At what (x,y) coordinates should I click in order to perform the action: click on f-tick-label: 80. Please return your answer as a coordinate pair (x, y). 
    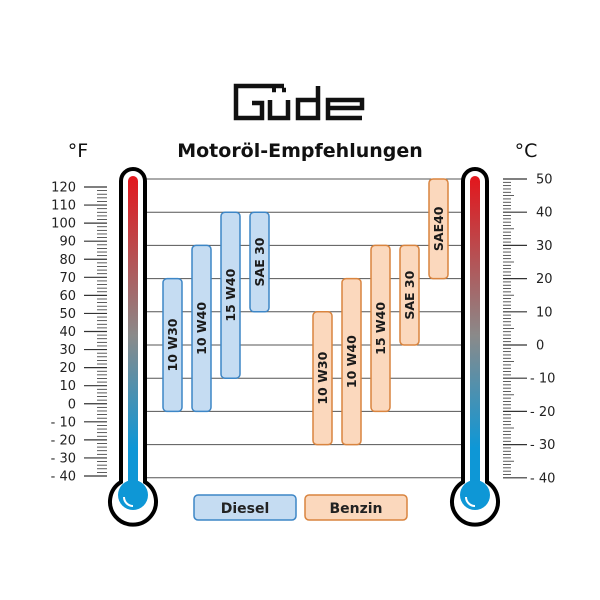
    Looking at the image, I should click on (67, 260).